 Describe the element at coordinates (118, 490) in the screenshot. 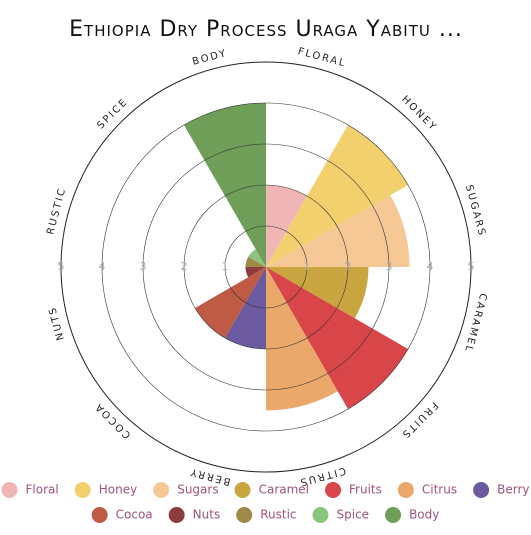

I see `legend-label: Honey` at that location.